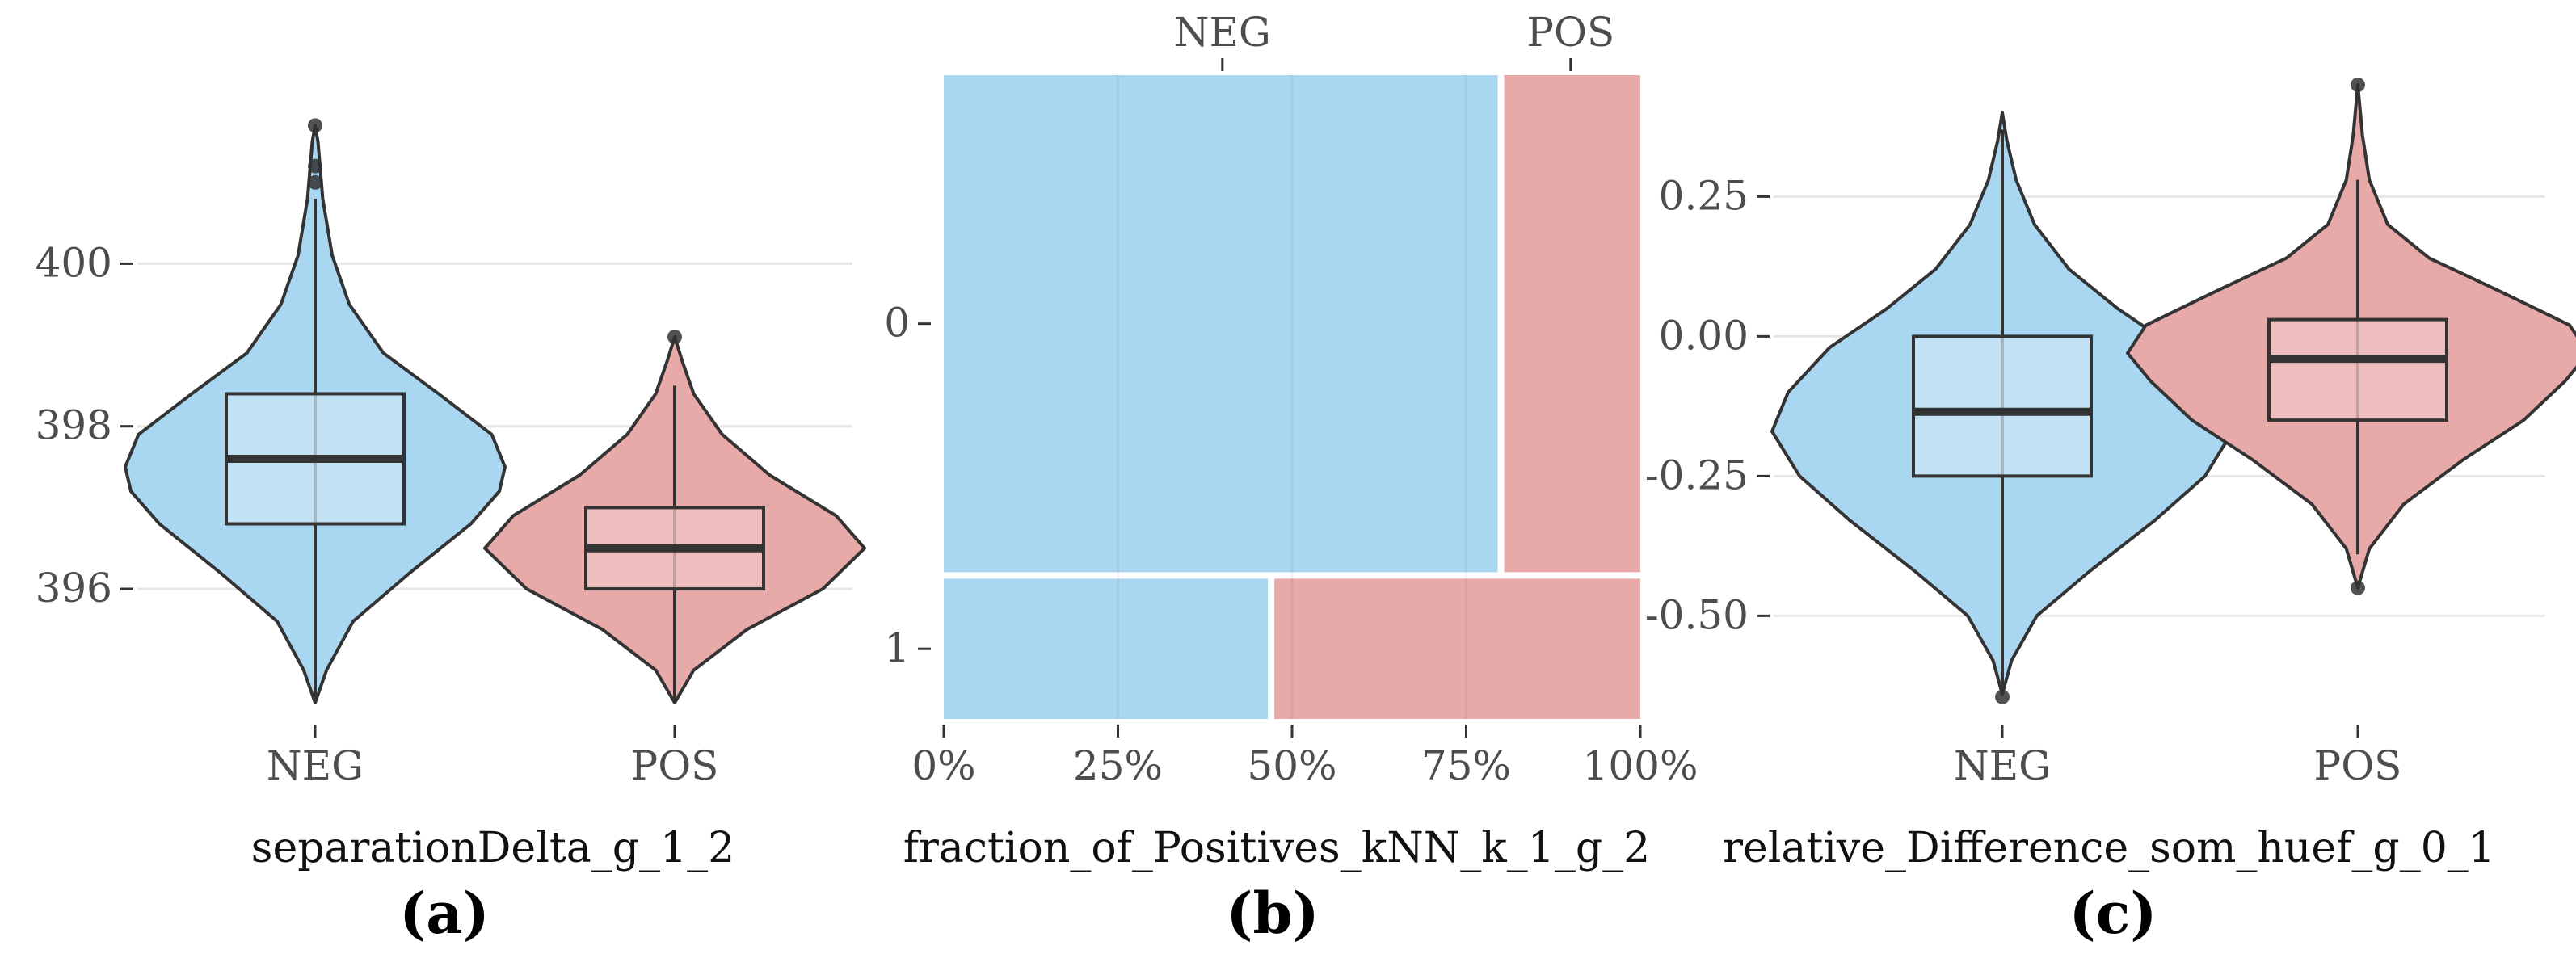  Describe the element at coordinates (1118, 765) in the screenshot. I see `panel-b-x-tick-label: 25%` at that location.